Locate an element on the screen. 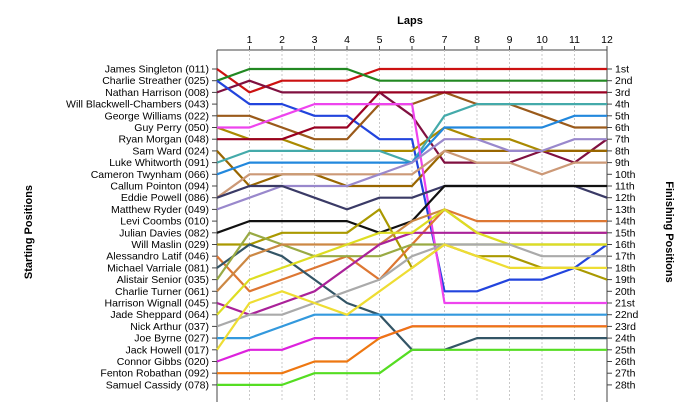 The width and height of the screenshot is (700, 420). finishing-label: 16th is located at coordinates (625, 245).